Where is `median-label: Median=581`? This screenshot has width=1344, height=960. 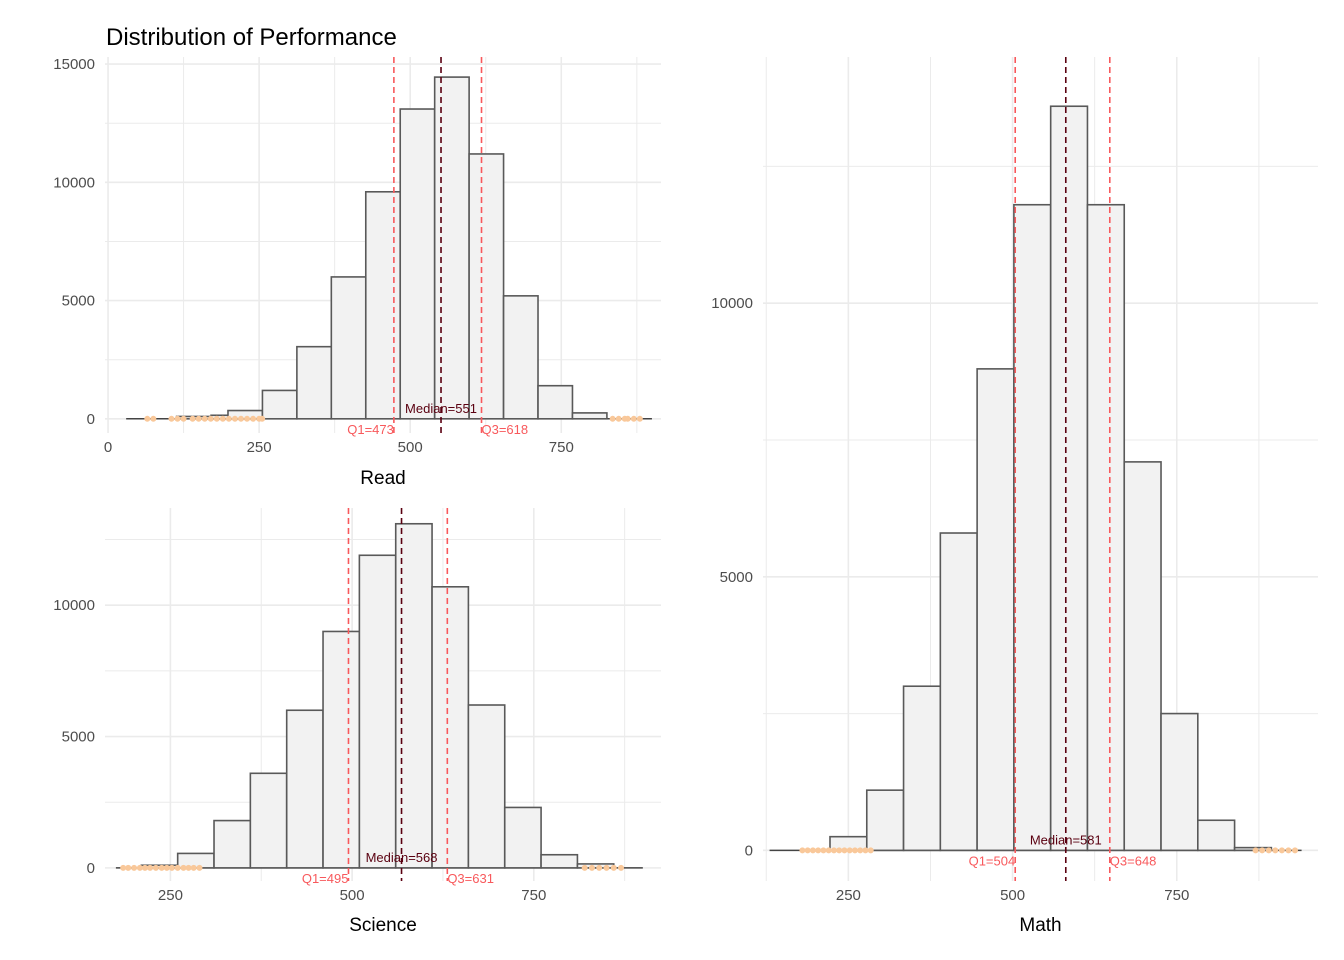
median-label: Median=581 is located at coordinates (1066, 839).